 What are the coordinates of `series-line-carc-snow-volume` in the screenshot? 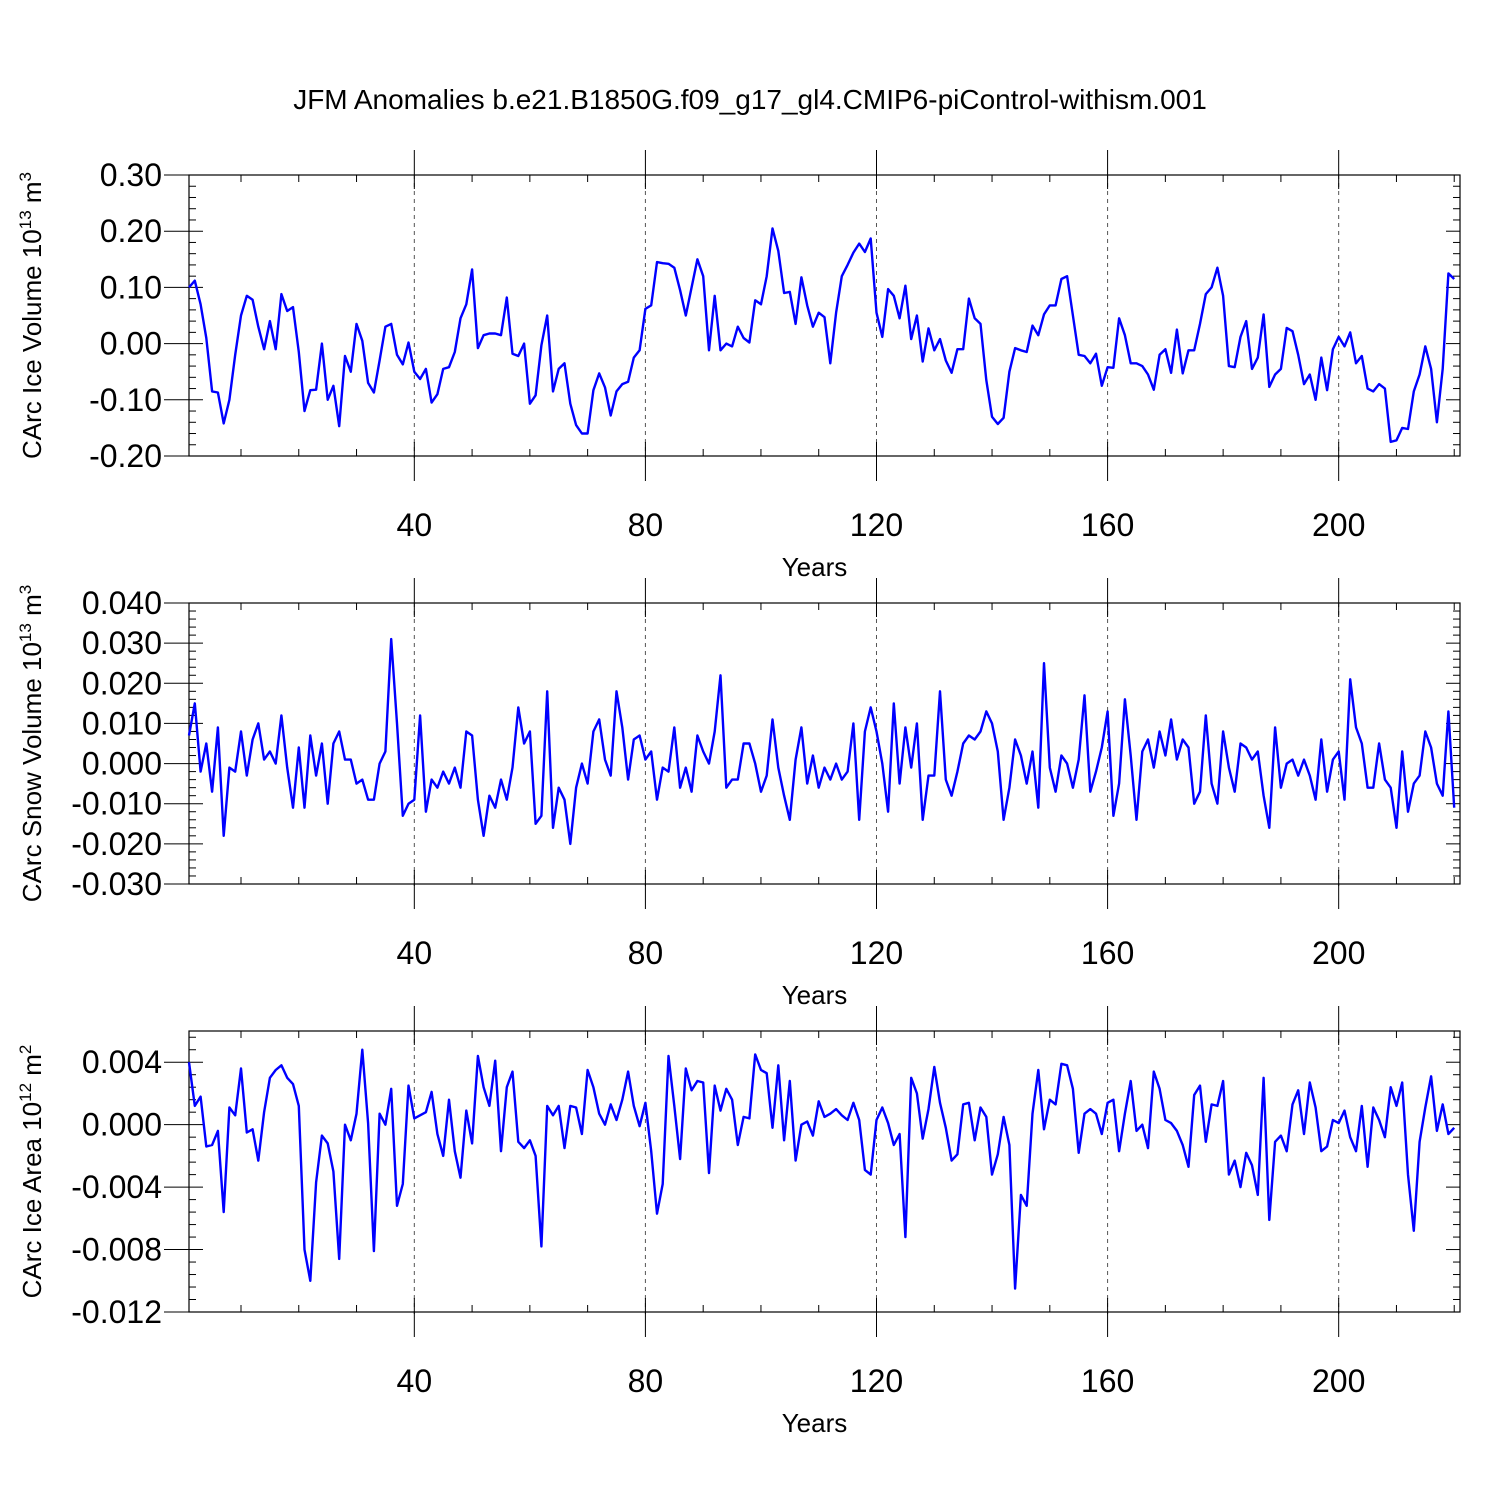 It's located at (821, 741).